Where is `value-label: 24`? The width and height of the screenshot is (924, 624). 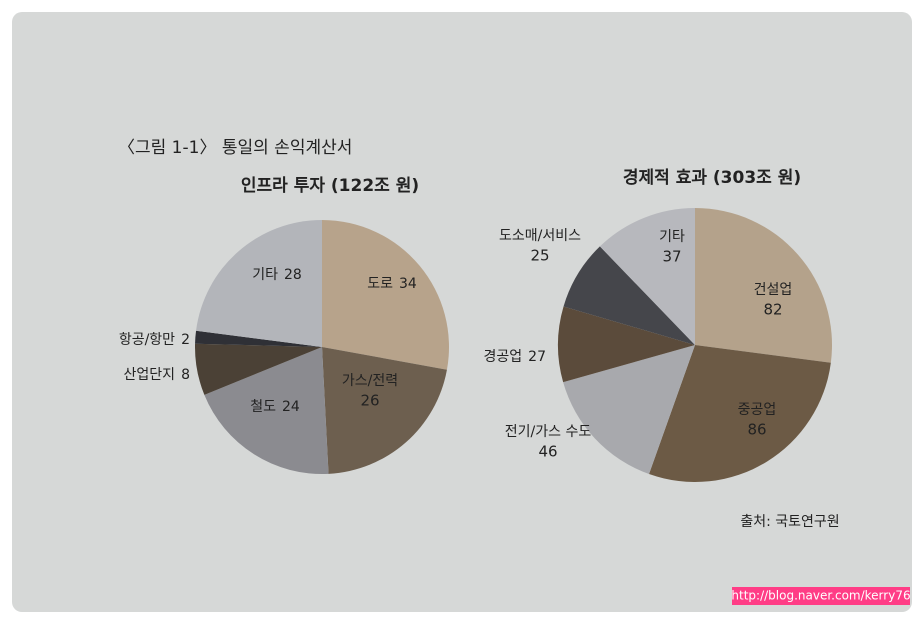 value-label: 24 is located at coordinates (291, 407).